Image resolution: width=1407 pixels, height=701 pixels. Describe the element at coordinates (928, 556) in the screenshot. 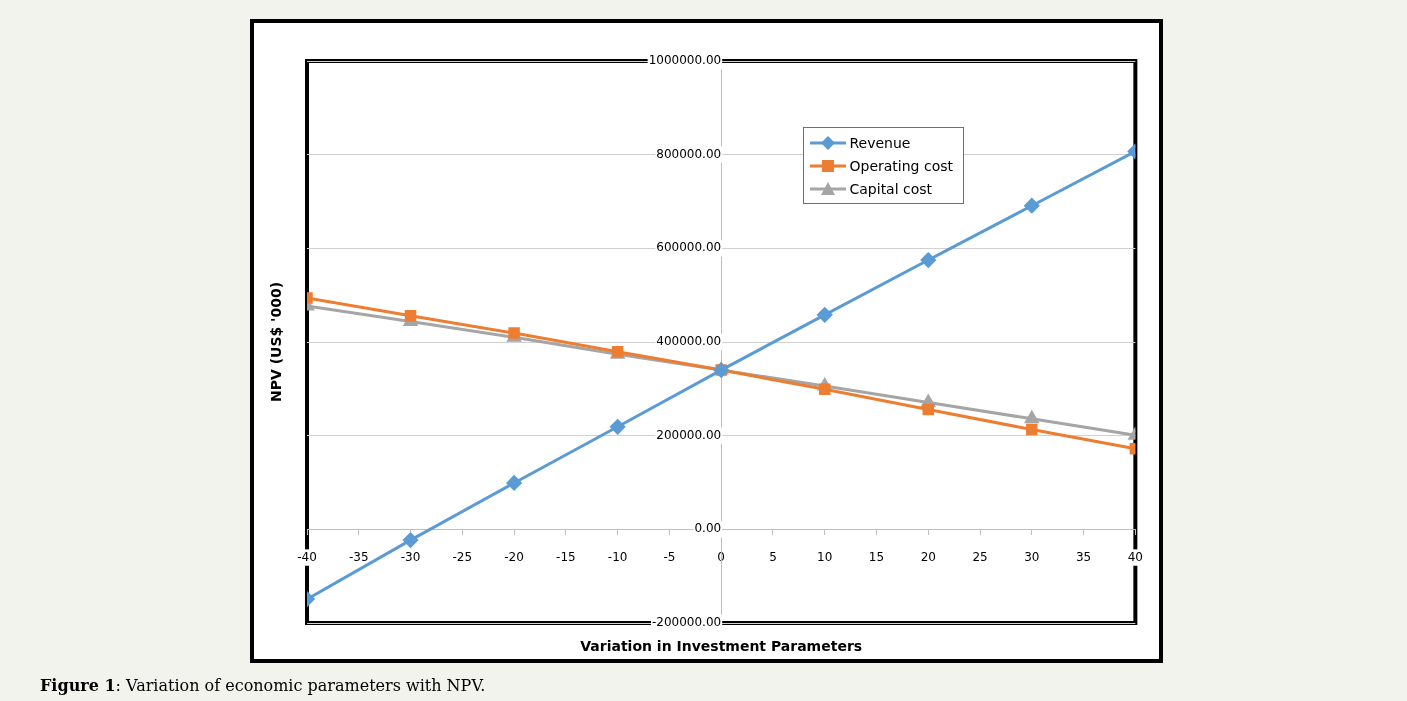

I see `x-tick-label: 20` at that location.